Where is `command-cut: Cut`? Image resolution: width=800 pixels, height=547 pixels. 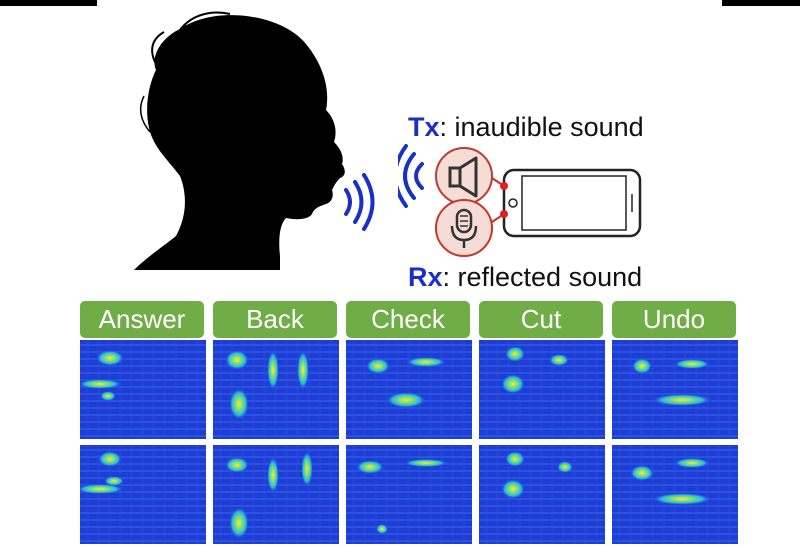 command-cut: Cut is located at coordinates (541, 319).